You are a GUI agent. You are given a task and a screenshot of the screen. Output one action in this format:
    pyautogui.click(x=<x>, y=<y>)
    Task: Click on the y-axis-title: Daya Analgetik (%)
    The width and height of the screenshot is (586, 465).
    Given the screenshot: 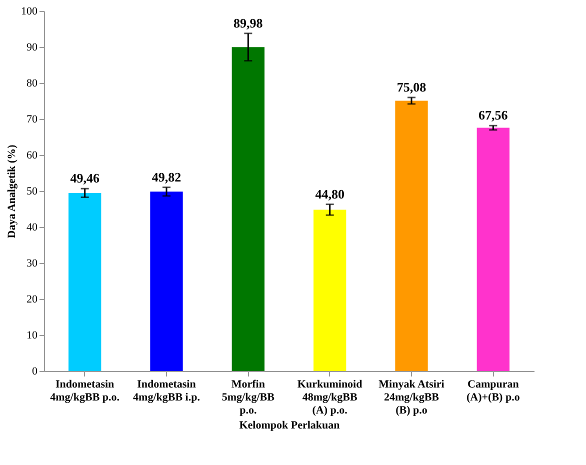 What is the action you would take?
    pyautogui.click(x=12, y=191)
    